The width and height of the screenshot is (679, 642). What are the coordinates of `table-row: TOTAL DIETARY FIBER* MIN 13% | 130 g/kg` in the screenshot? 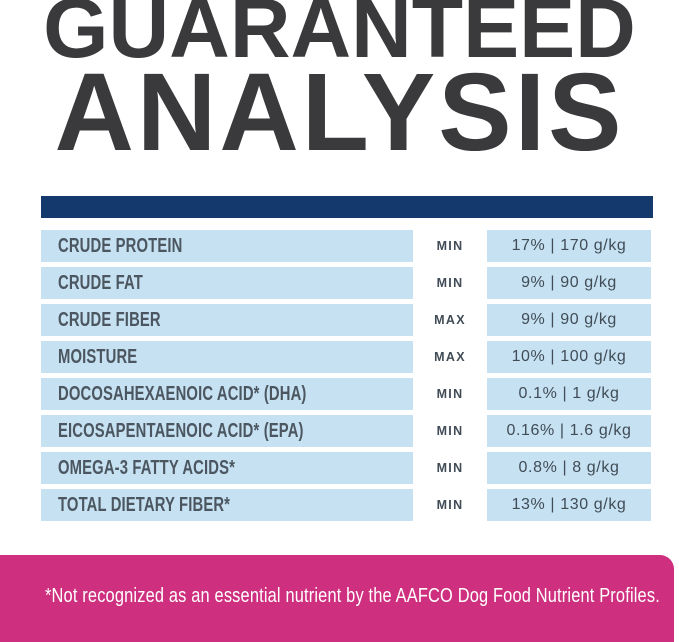 It's located at (346, 505).